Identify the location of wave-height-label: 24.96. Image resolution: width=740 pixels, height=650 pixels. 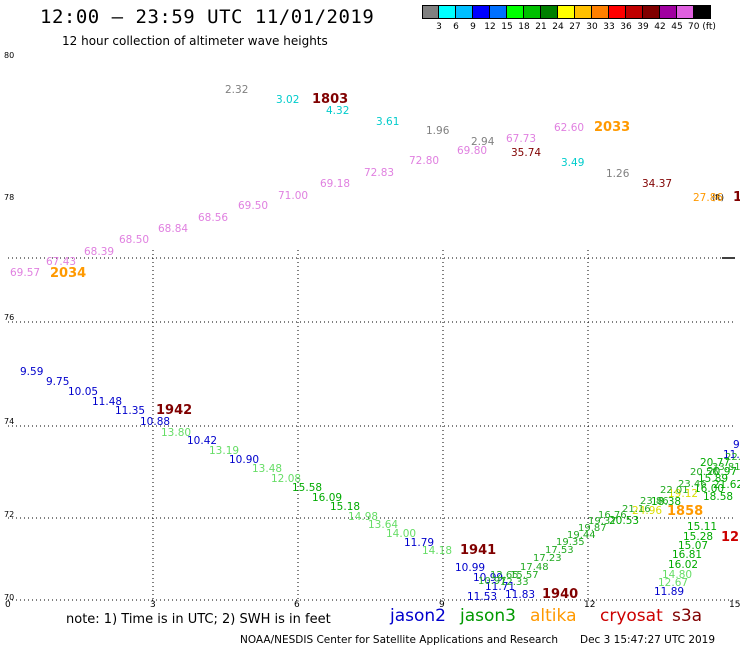
(647, 511).